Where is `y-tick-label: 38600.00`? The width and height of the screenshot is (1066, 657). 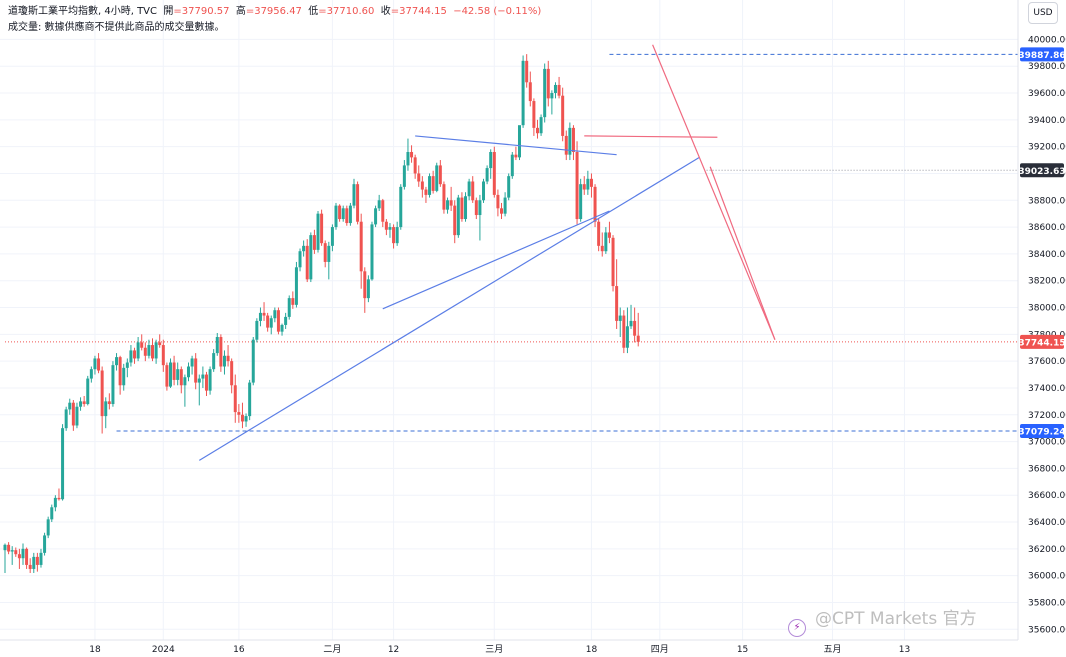
y-tick-label: 38600.00 is located at coordinates (1047, 228).